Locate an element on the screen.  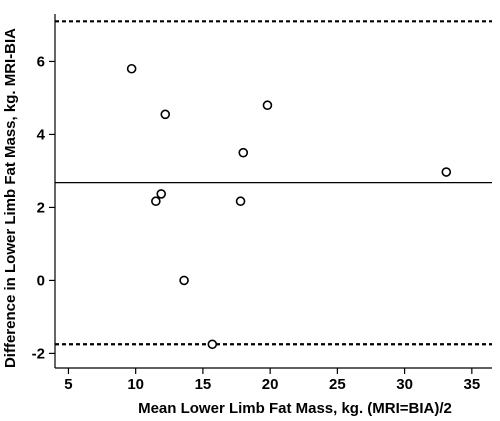
x-tick-label: 35 is located at coordinates (471, 384).